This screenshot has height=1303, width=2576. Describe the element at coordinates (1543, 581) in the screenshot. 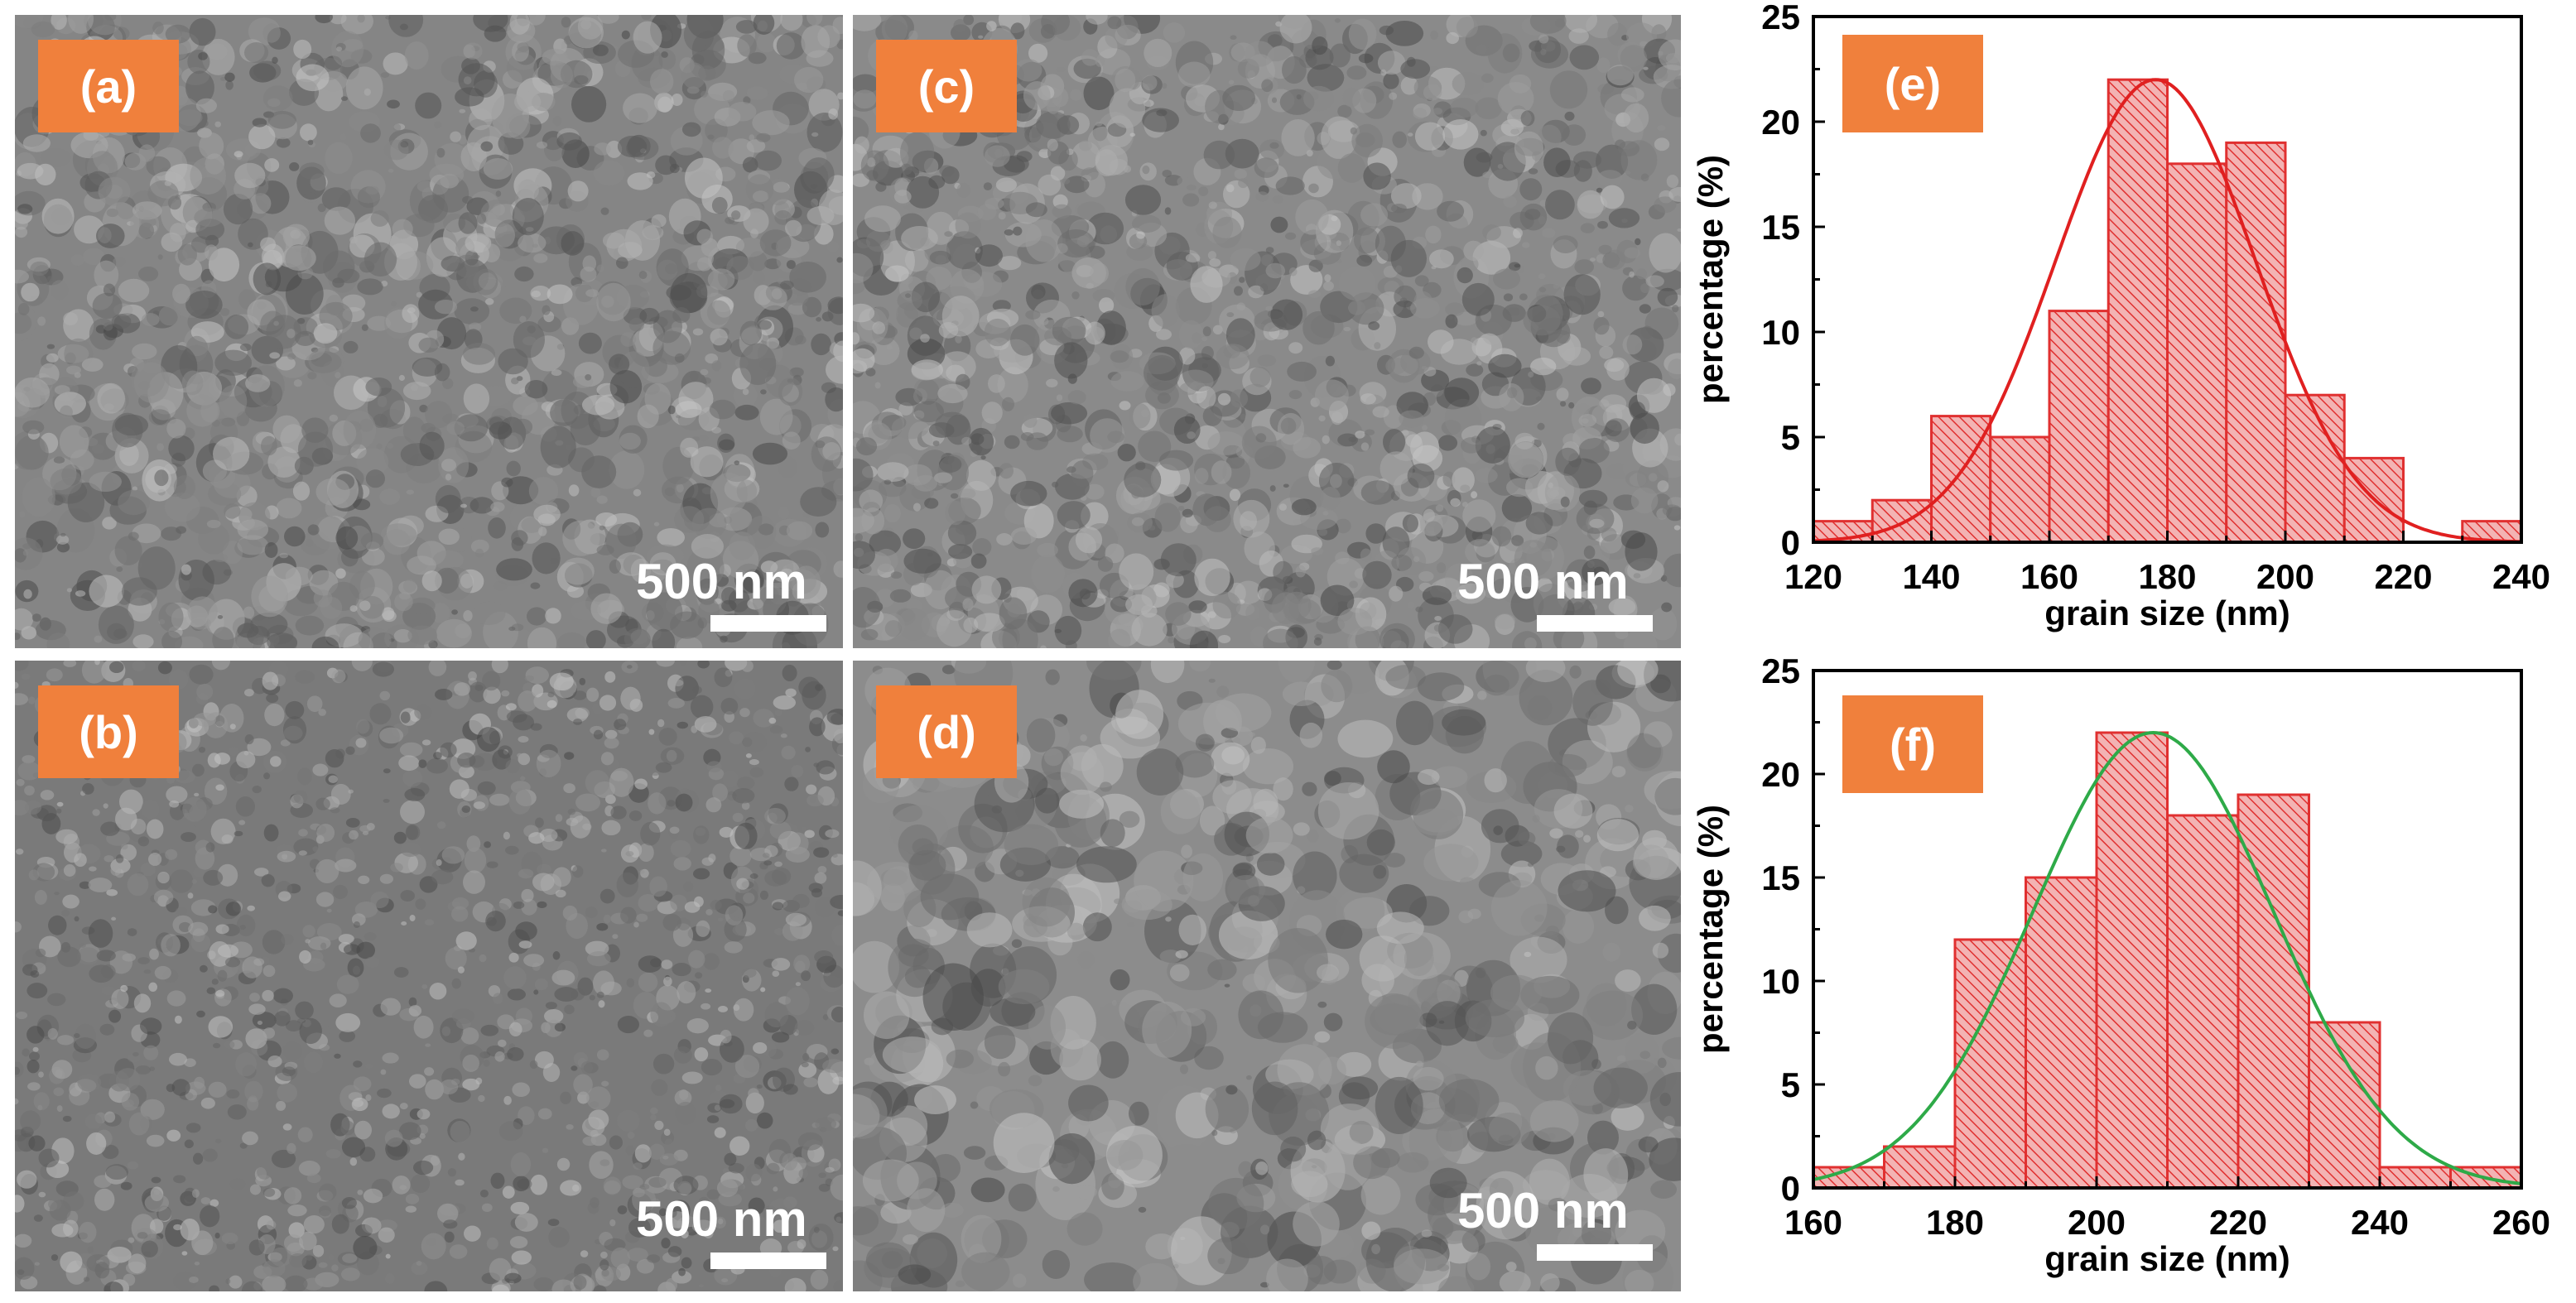

I see `scale-bar-label-c: 500 nm` at that location.